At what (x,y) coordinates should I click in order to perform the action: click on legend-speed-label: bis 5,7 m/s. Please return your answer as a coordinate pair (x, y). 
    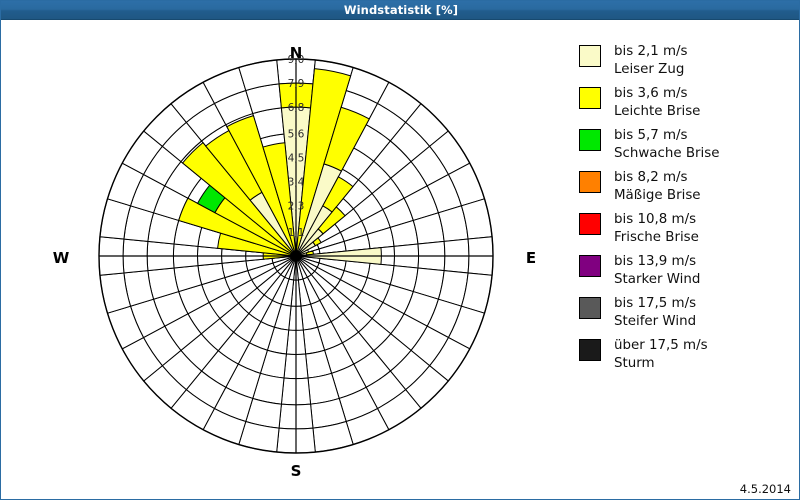
    Looking at the image, I should click on (651, 135).